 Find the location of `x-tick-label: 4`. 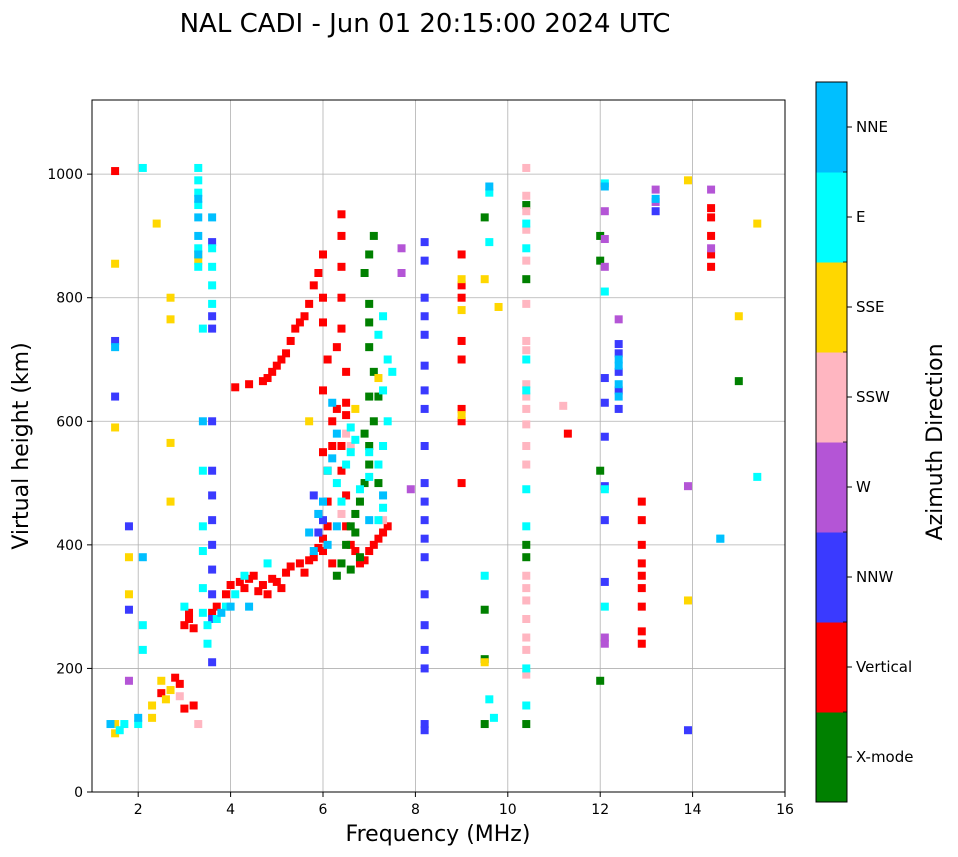

x-tick-label: 4 is located at coordinates (230, 810).